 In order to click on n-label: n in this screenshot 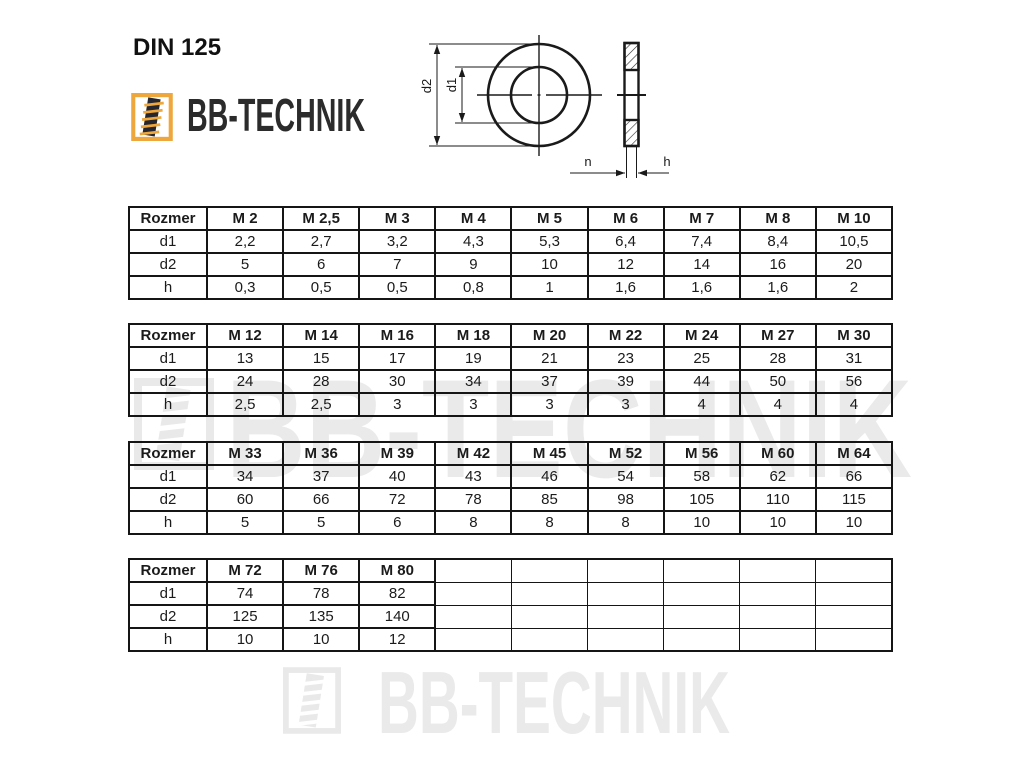, I will do `click(587, 161)`.